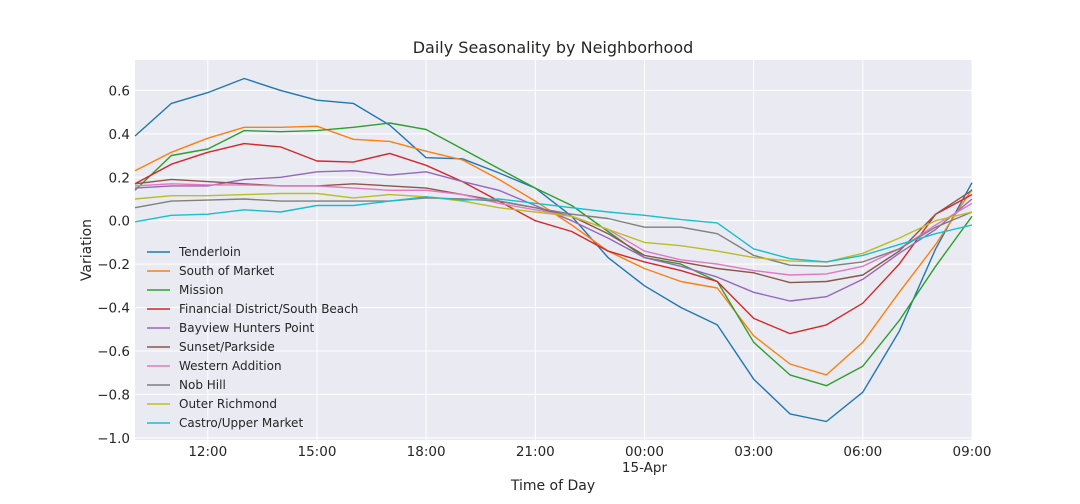  What do you see at coordinates (119, 91) in the screenshot?
I see `y-tick-label: 0.6` at bounding box center [119, 91].